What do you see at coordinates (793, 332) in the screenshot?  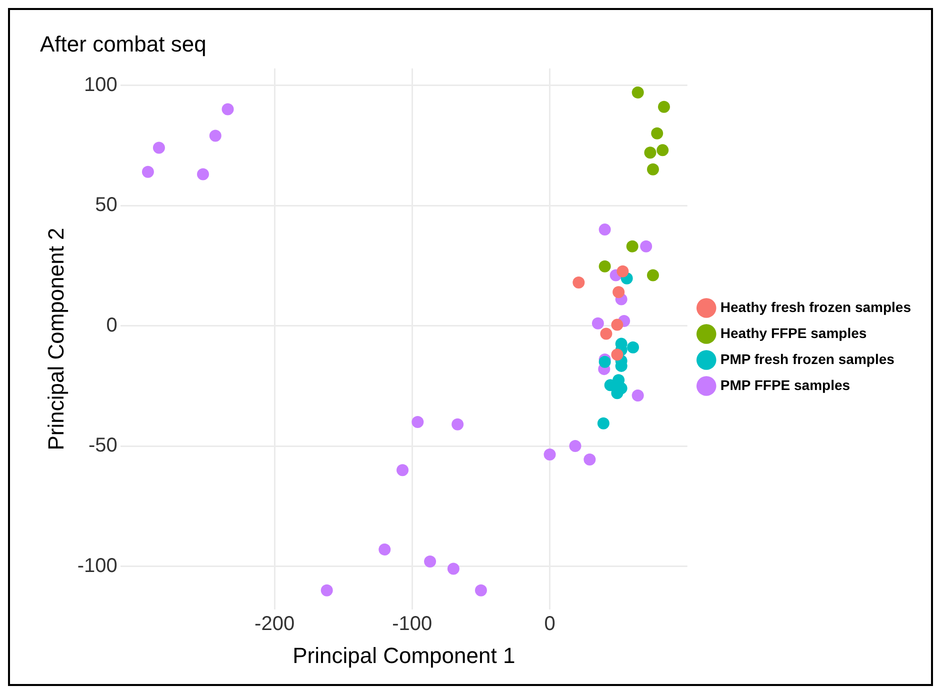 I see `legend-label: Heathy FFPE samples` at bounding box center [793, 332].